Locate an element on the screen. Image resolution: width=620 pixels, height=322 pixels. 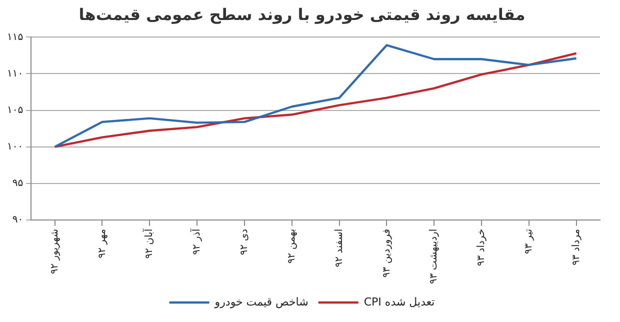
x-tick-label: فروردین ۹۳ is located at coordinates (386, 253).